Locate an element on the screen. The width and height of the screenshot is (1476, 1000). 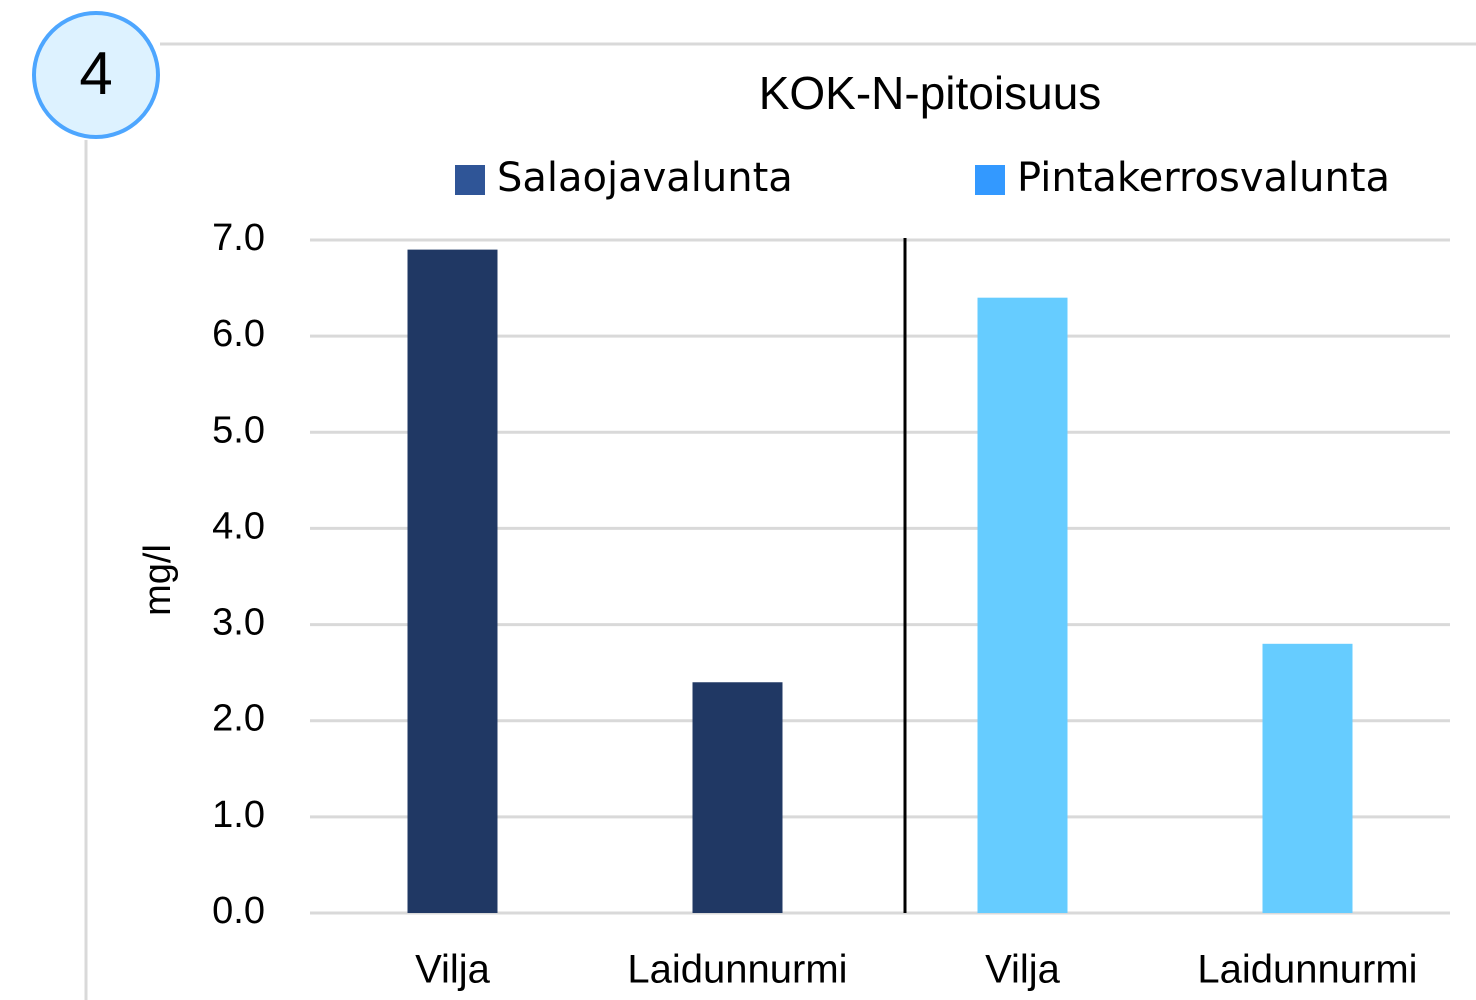
y-tick-label: 5.0 is located at coordinates (238, 430).